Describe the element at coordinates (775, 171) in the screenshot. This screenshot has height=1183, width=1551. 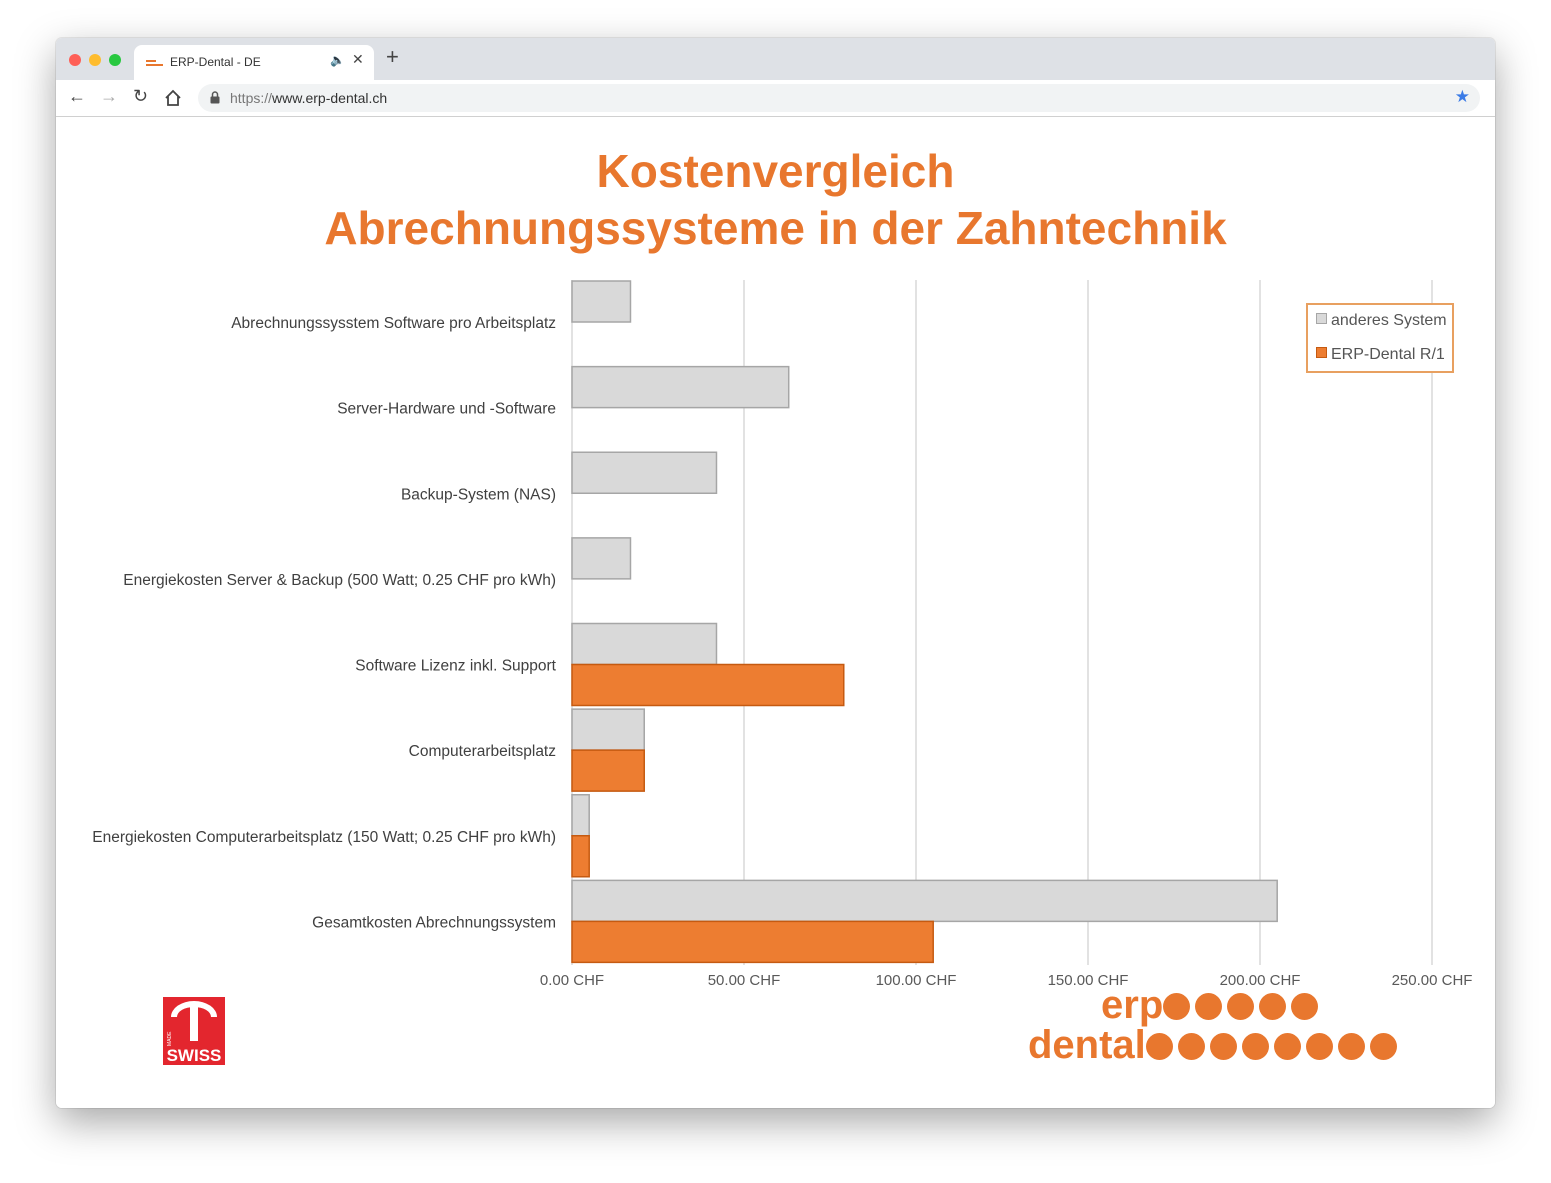
I see `chart-title-line1: Kostenvergleich` at that location.